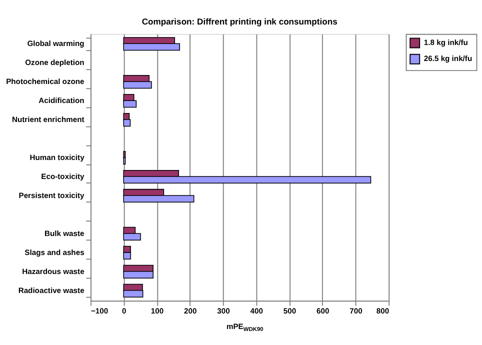 The image size is (482, 345). Describe the element at coordinates (55, 63) in the screenshot. I see `y-tick-label: Ozone depletion` at that location.